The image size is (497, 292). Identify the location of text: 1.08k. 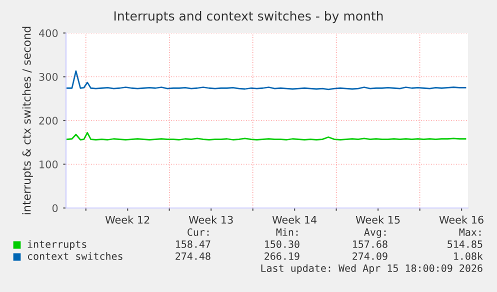
(468, 256).